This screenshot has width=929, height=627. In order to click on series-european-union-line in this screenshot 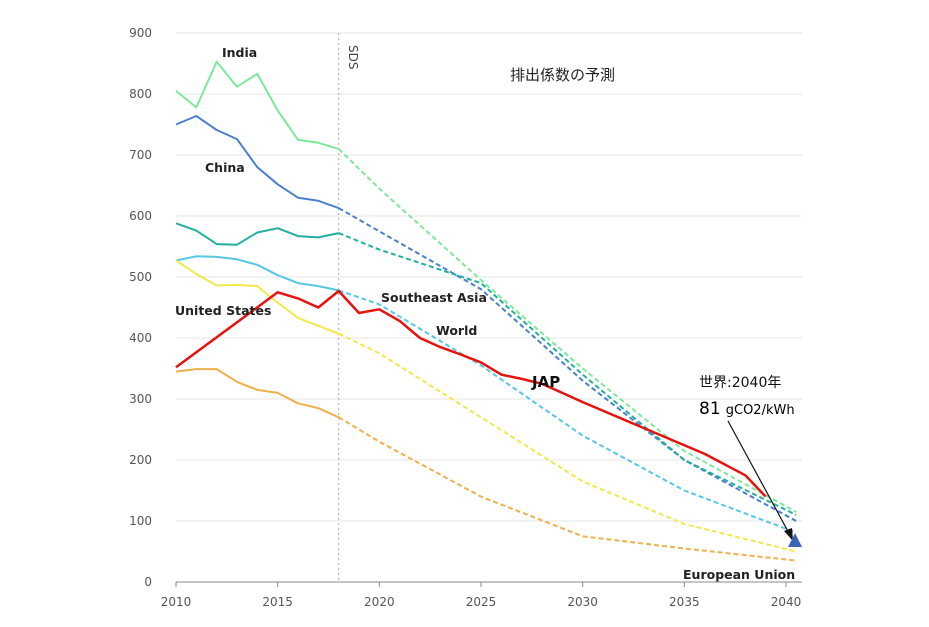, I will do `click(257, 393)`.